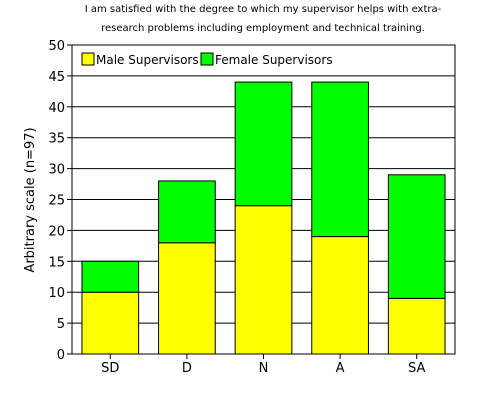 Image resolution: width=500 pixels, height=400 pixels. I want to click on legend-swatch-male, so click(88, 59).